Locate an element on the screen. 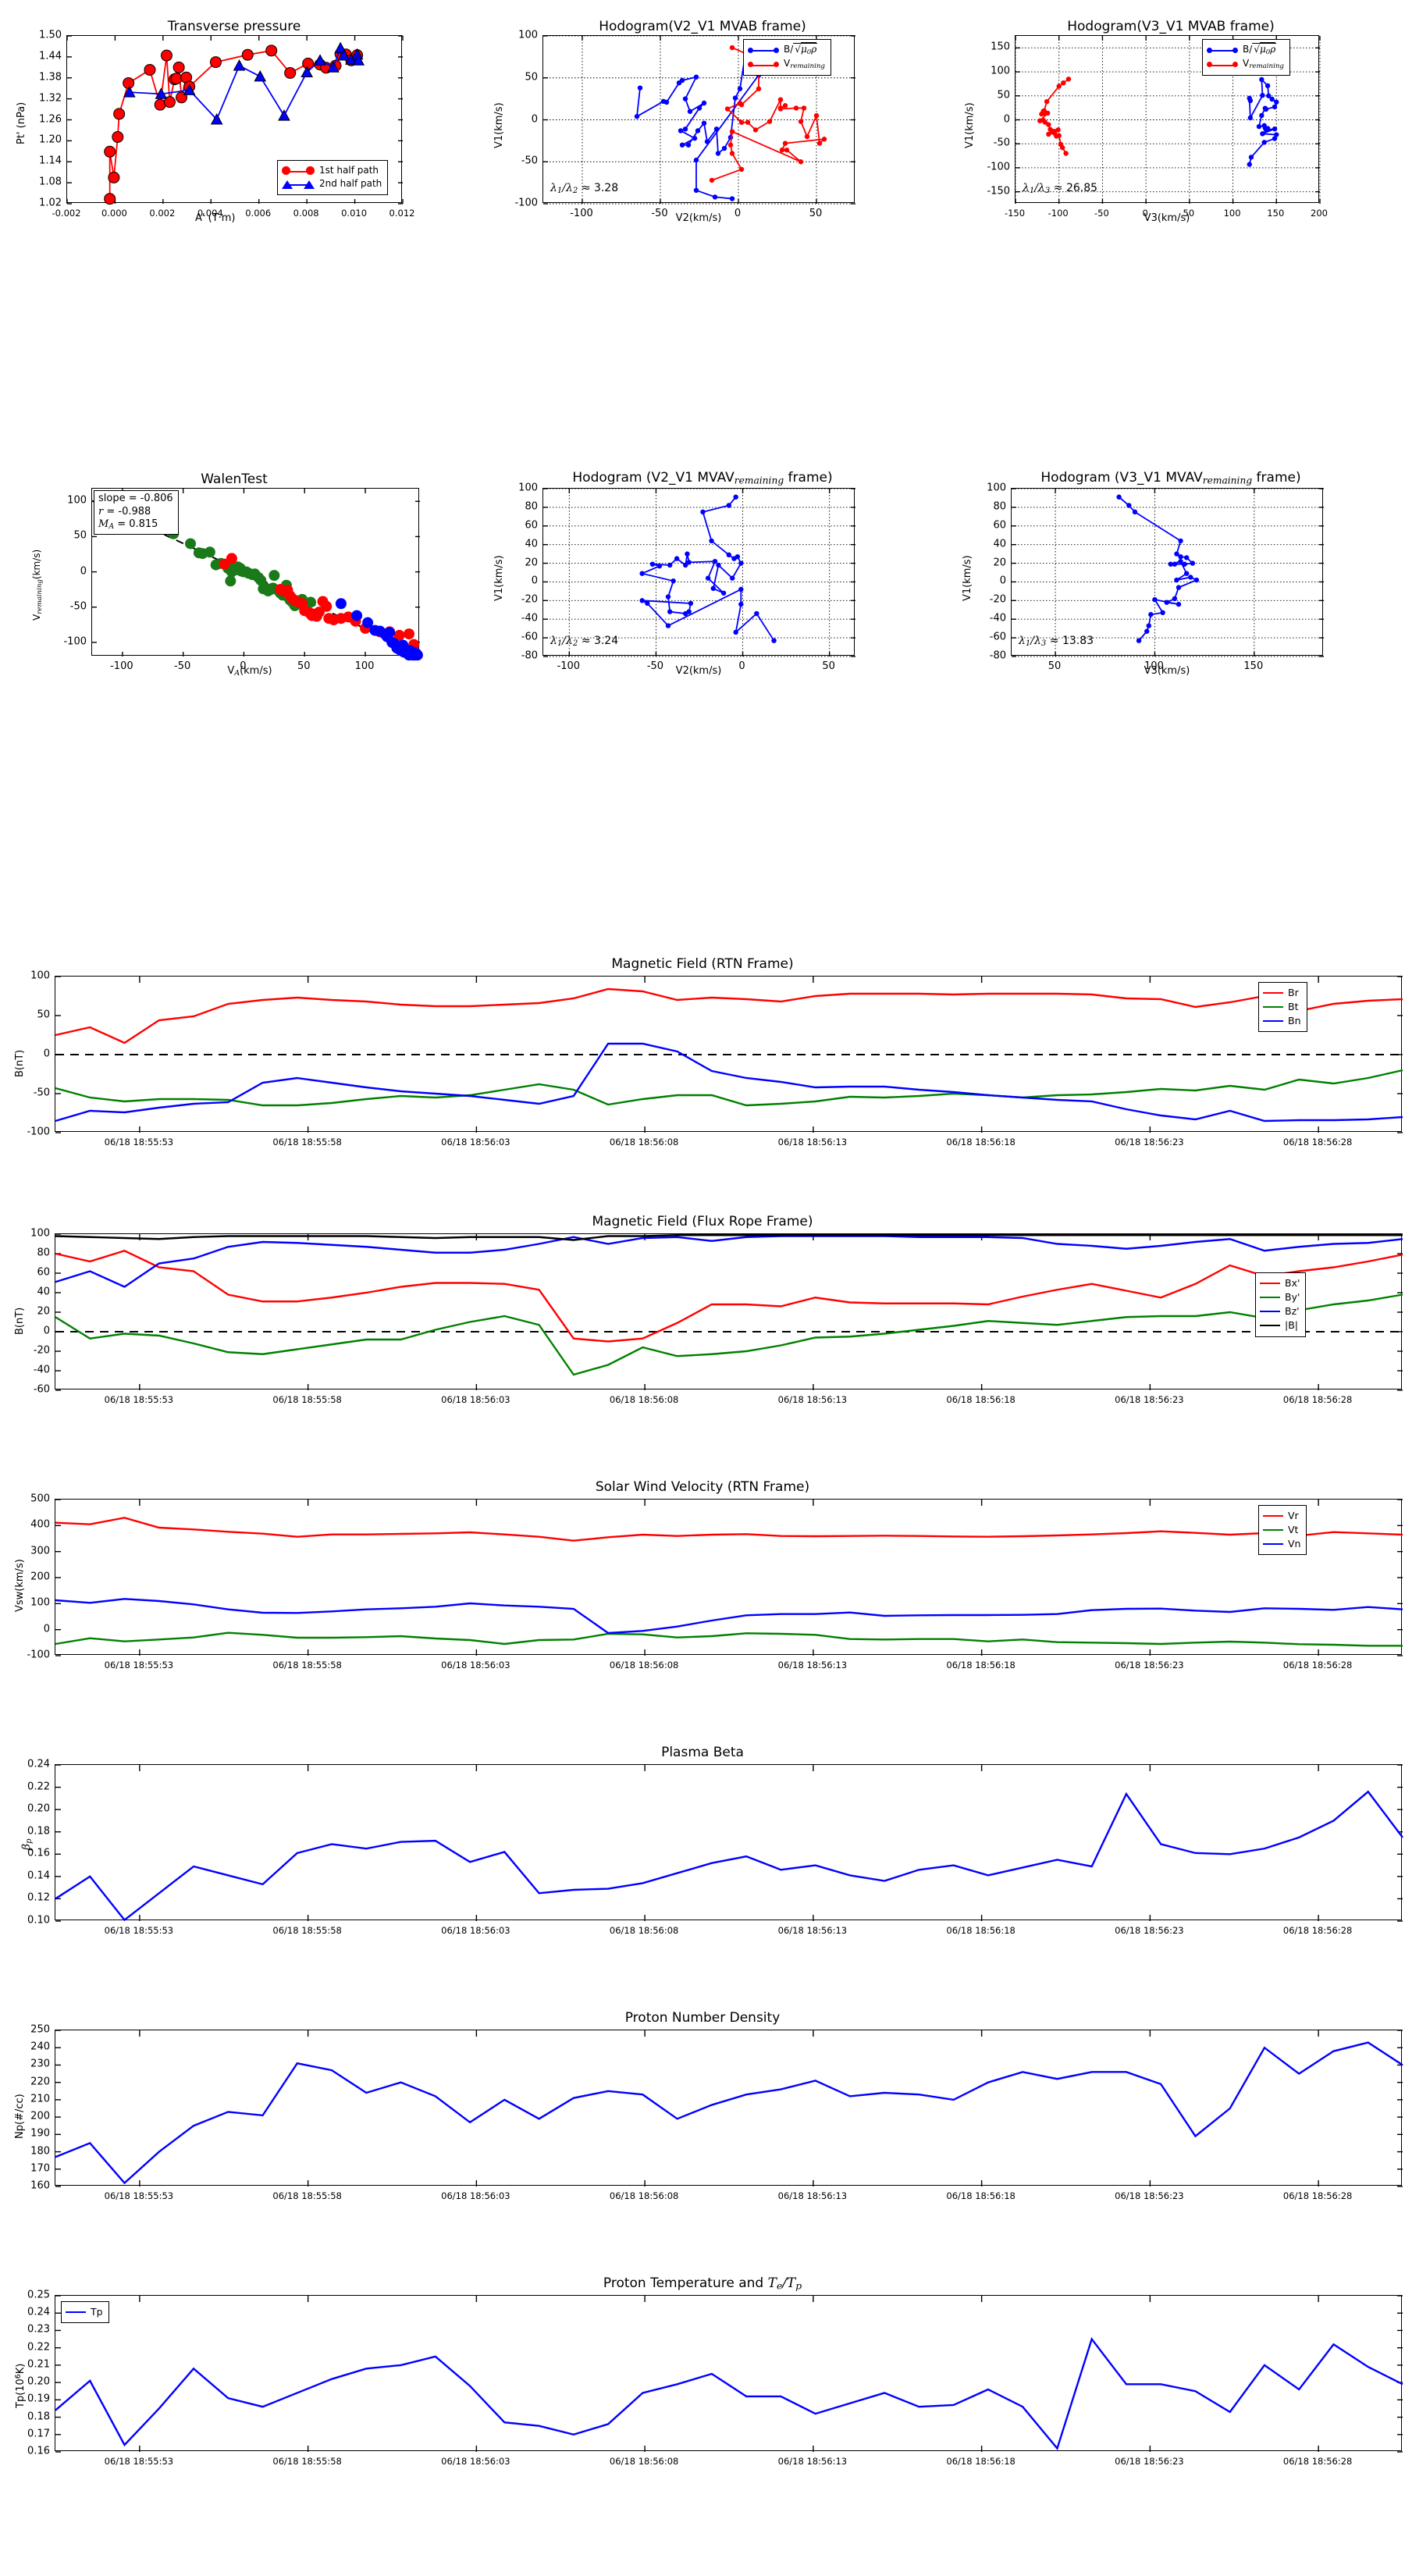  x-tick-label: 06/18 18:56:18 is located at coordinates (981, 1142).